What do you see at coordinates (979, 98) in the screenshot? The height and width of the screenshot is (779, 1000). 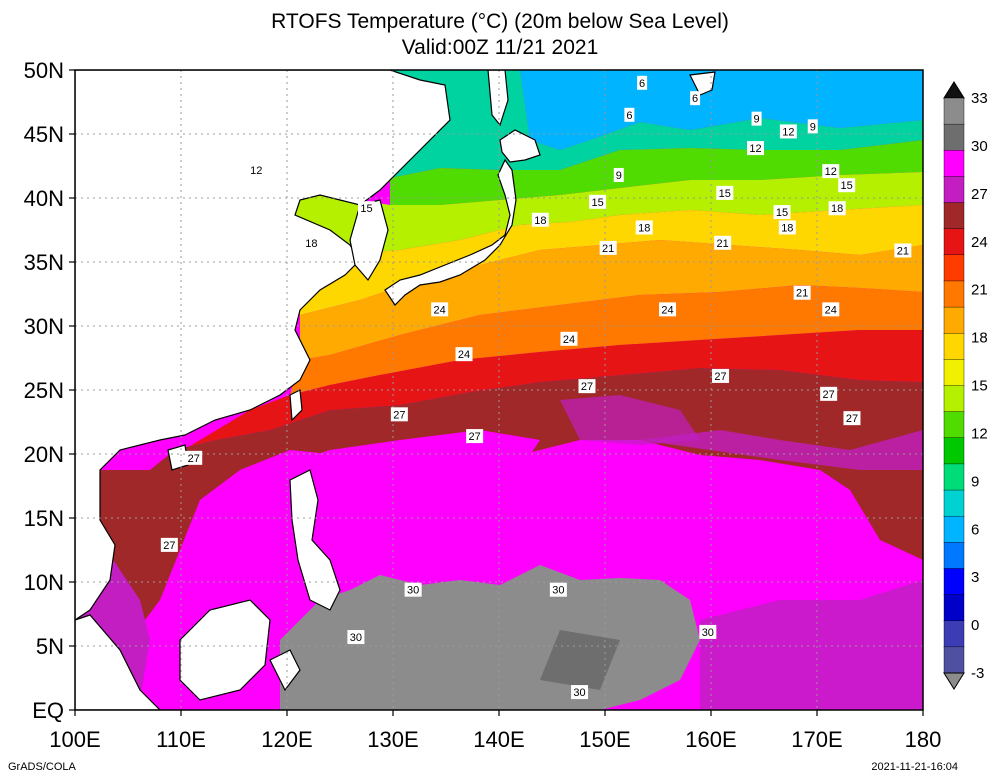 I see `colorbar-label: 33` at bounding box center [979, 98].